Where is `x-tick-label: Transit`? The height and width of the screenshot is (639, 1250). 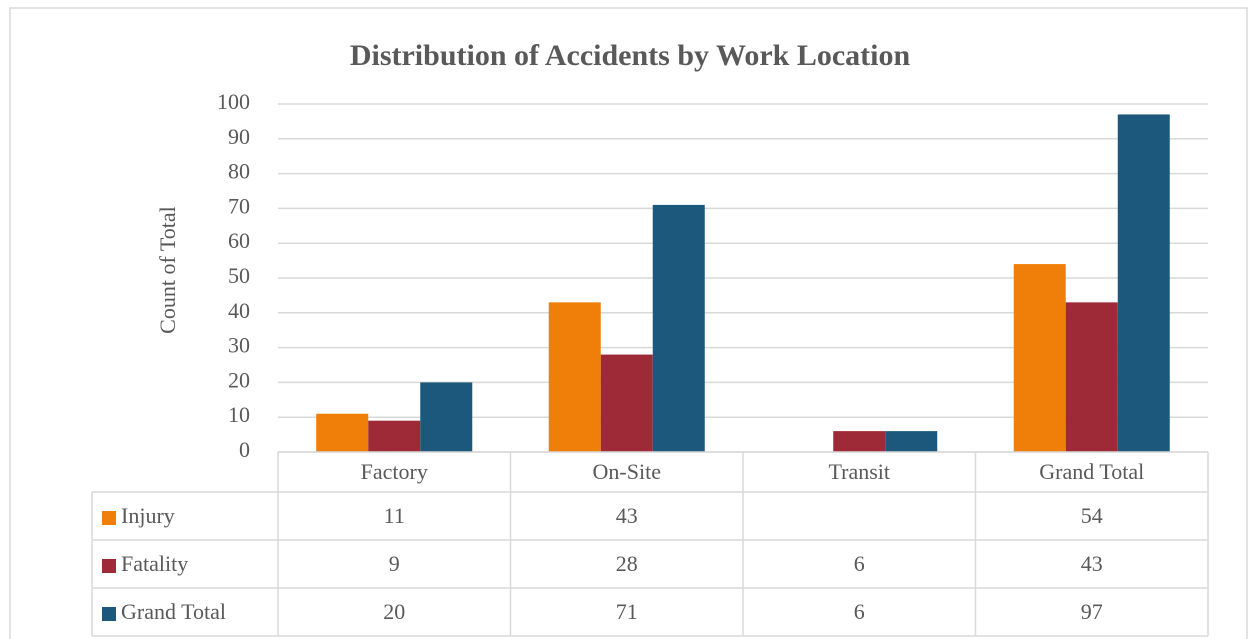
x-tick-label: Transit is located at coordinates (859, 471).